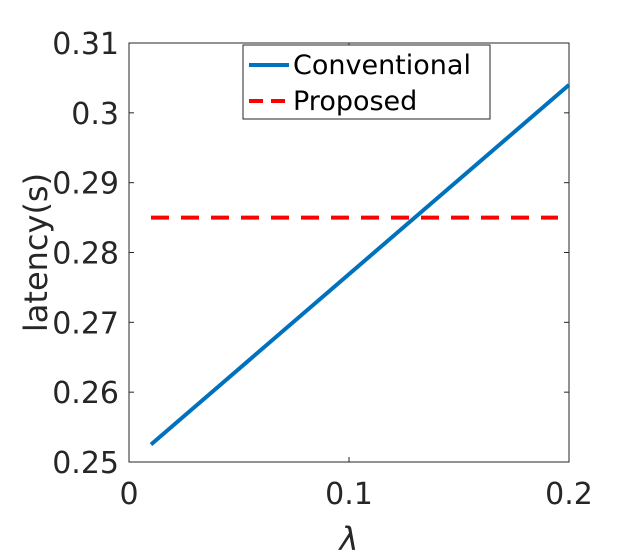 This screenshot has height=557, width=630. I want to click on y-tick-label: 0.3, so click(95, 114).